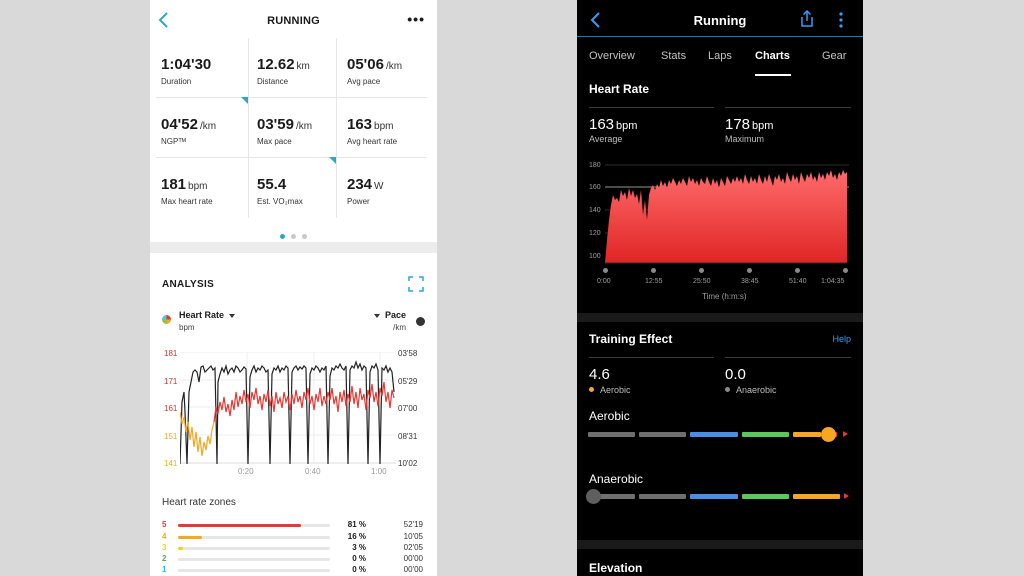  Describe the element at coordinates (413, 524) in the screenshot. I see `zone-time: 52'19` at that location.